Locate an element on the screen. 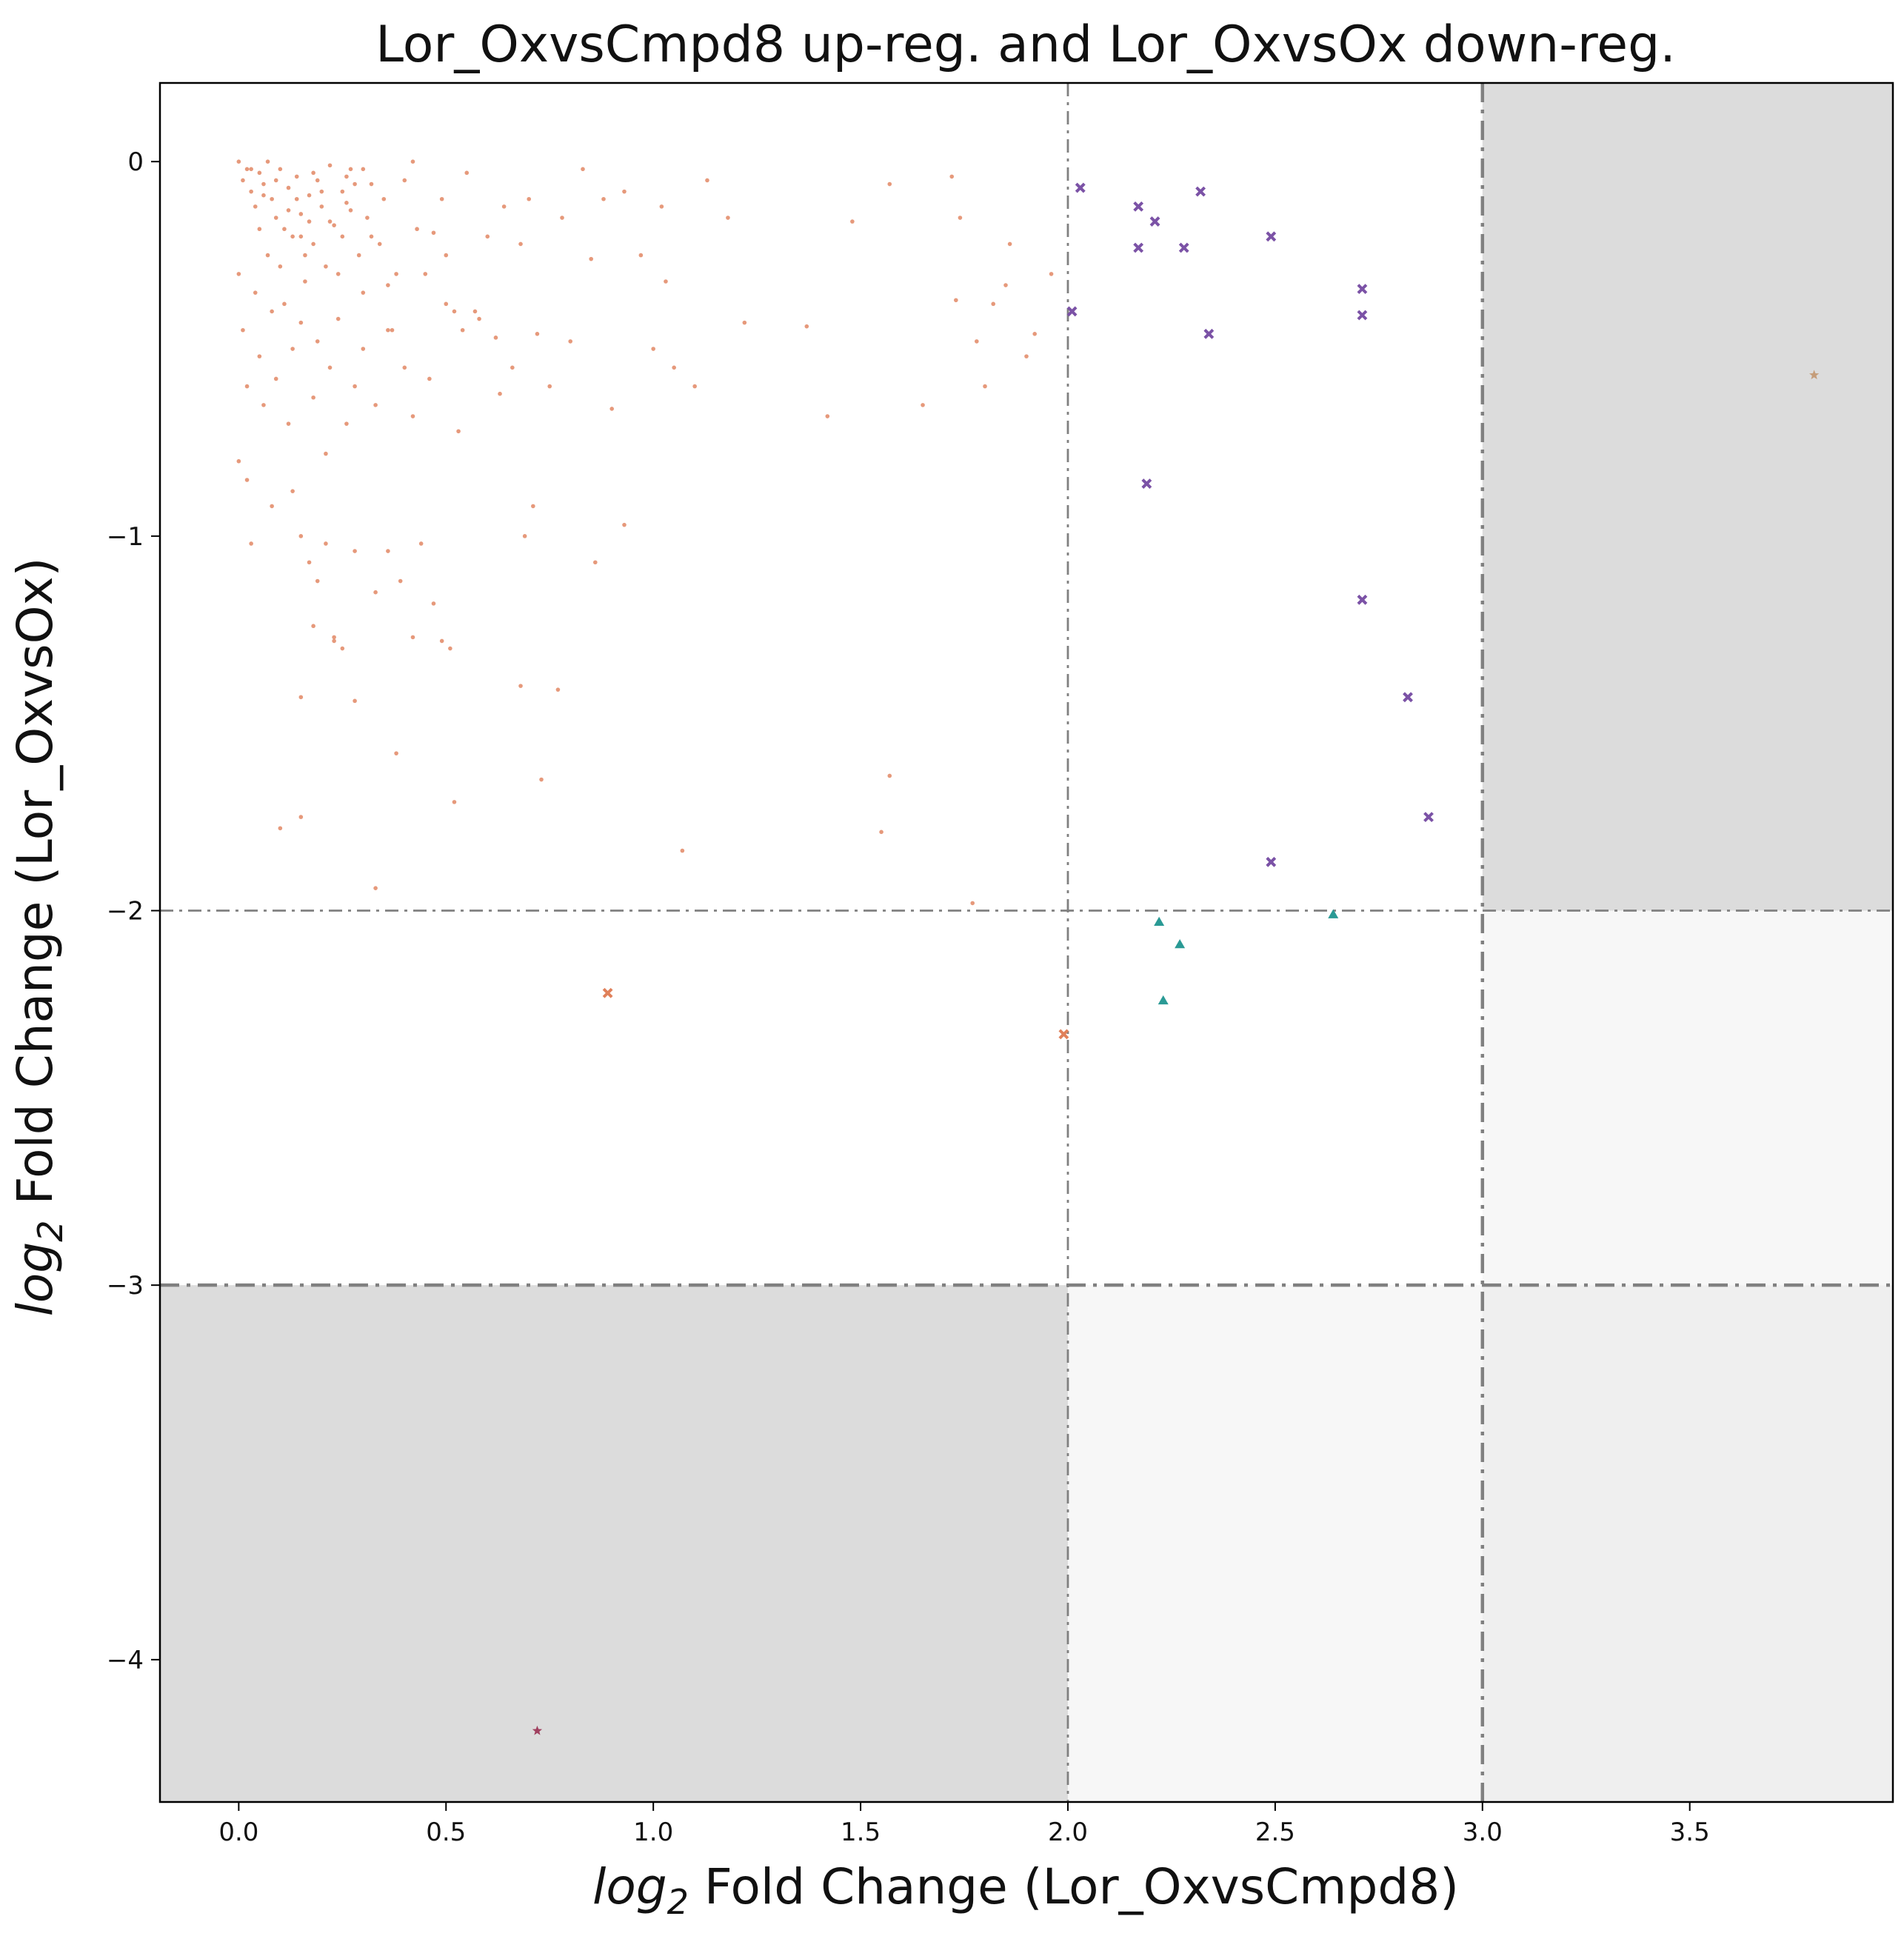 Image resolution: width=1904 pixels, height=1939 pixels. x-tick-label: 2.0 is located at coordinates (1068, 1832).